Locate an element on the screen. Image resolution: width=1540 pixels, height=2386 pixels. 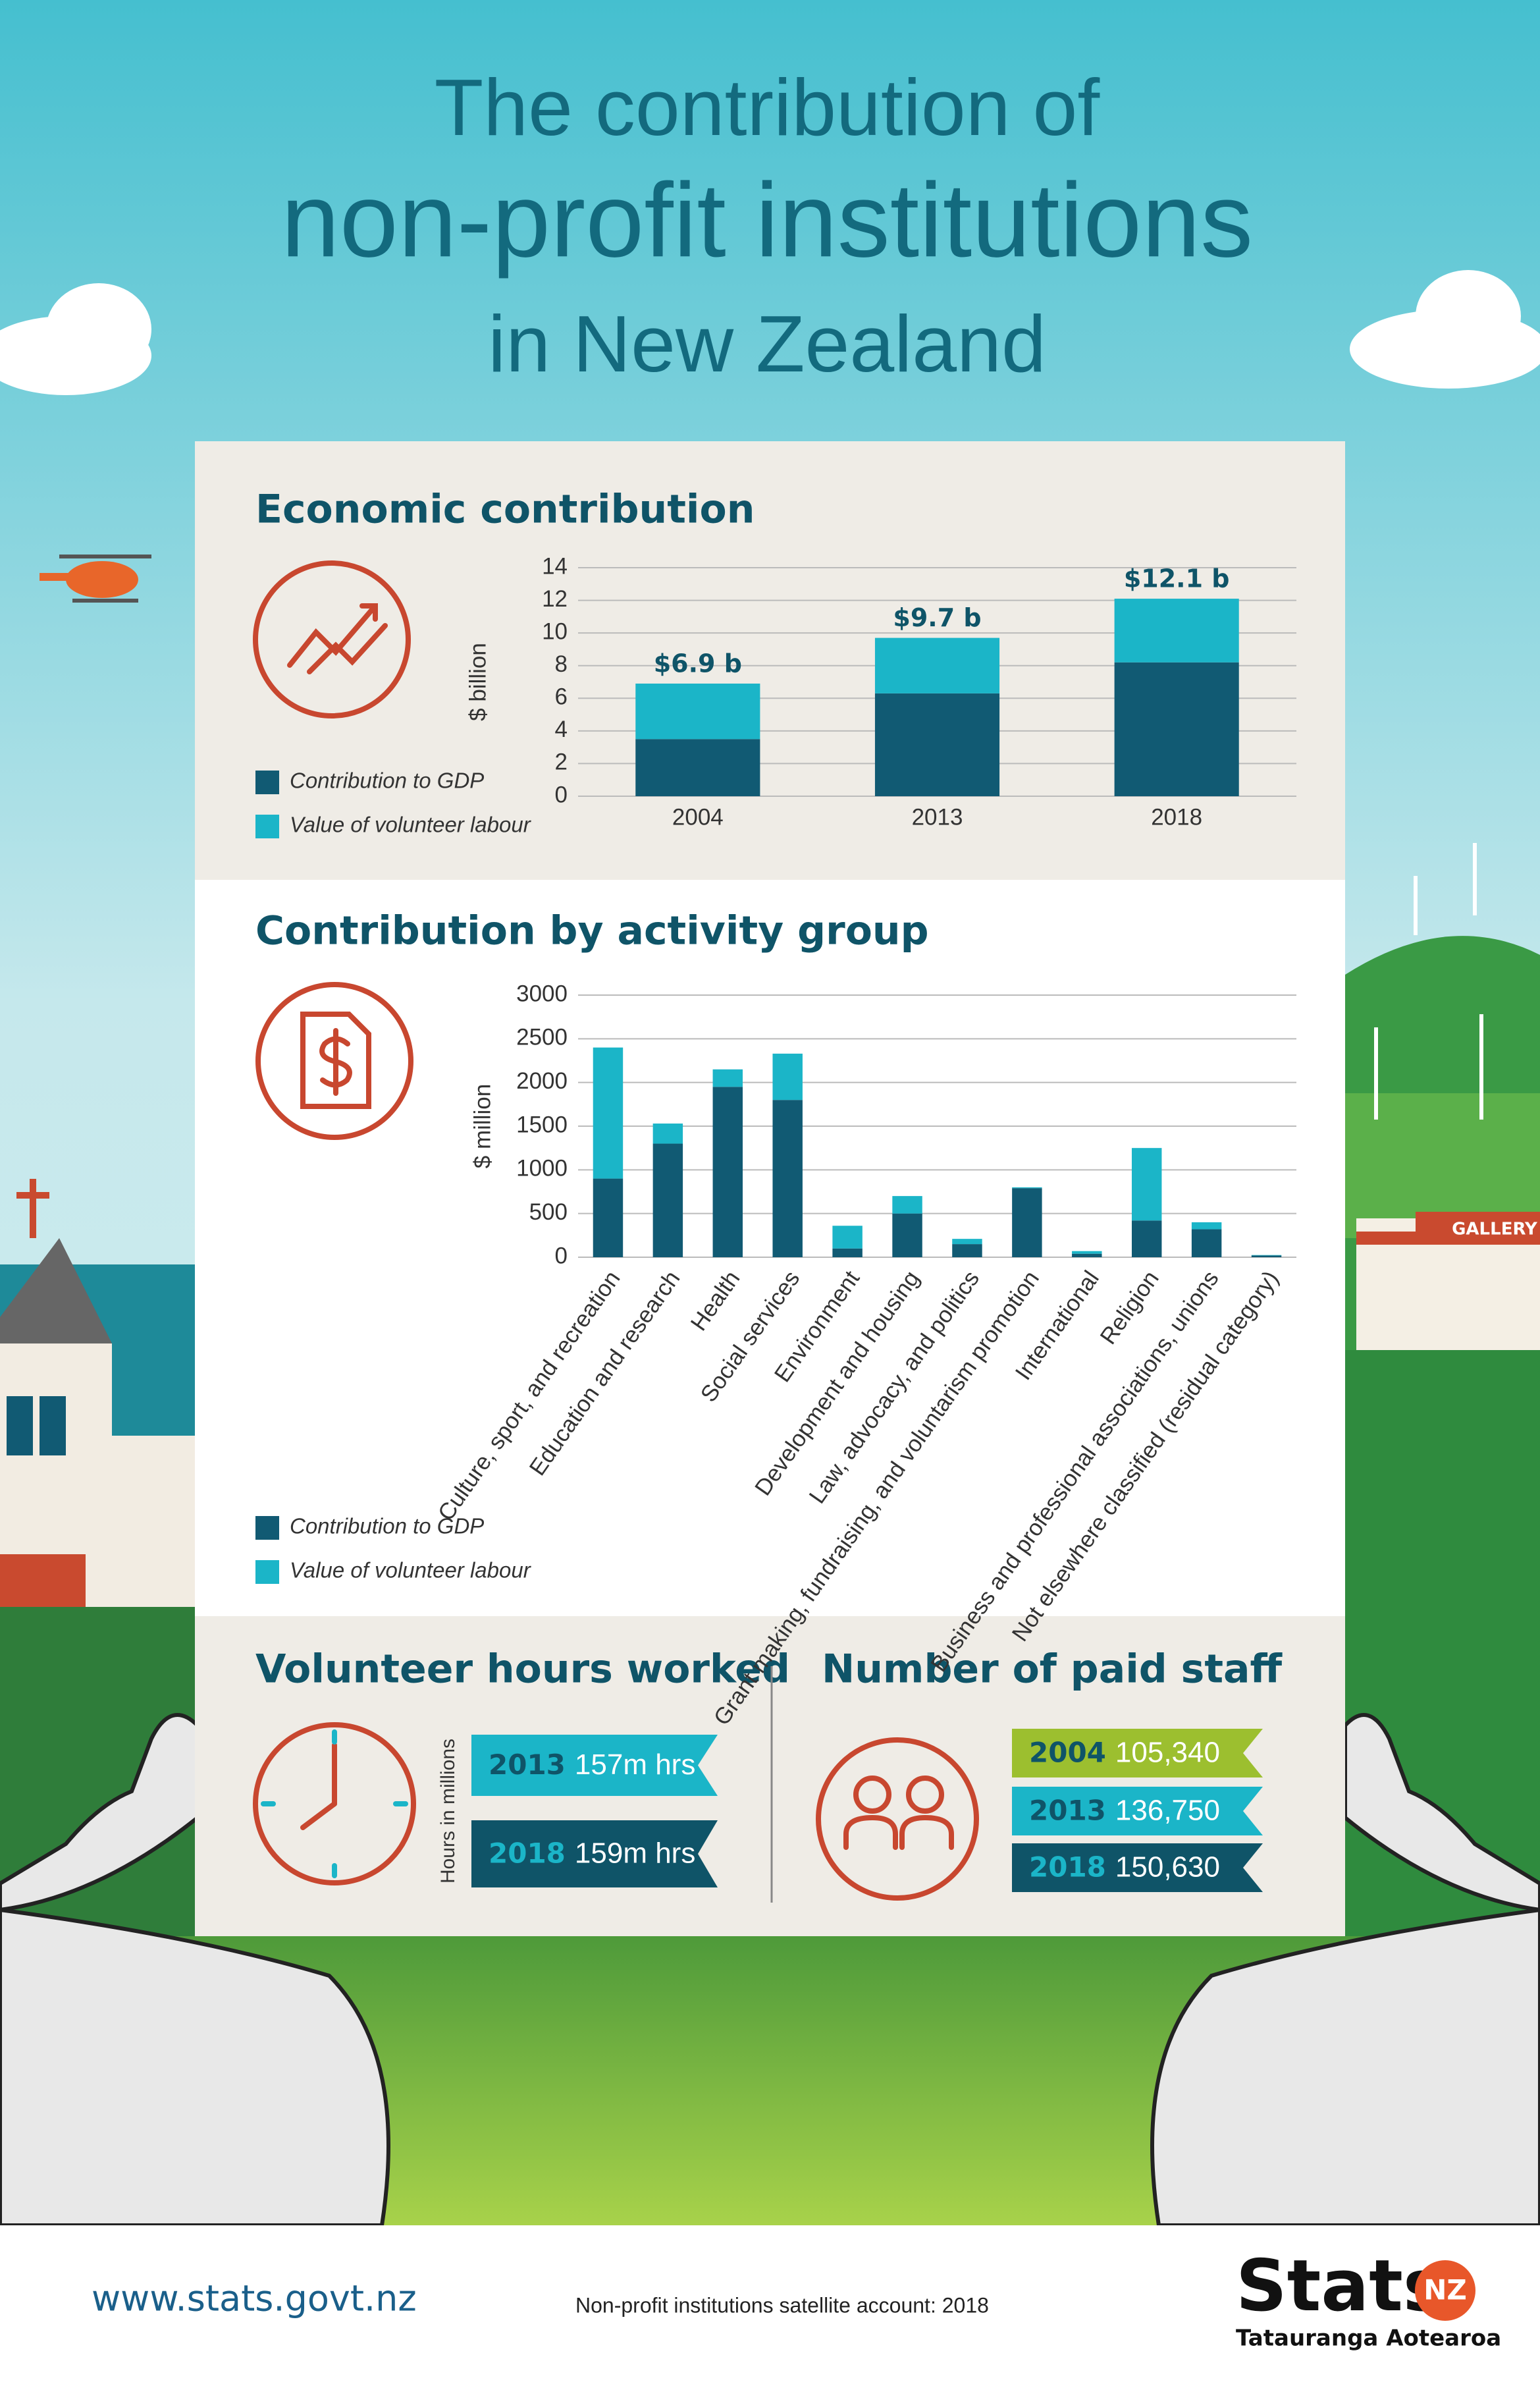
y-tick-label: 8 is located at coordinates (561, 664).